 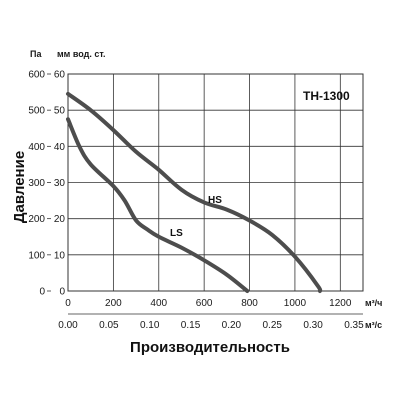 What do you see at coordinates (373, 303) in the screenshot?
I see `x-unit-m3h: м³/ч` at bounding box center [373, 303].